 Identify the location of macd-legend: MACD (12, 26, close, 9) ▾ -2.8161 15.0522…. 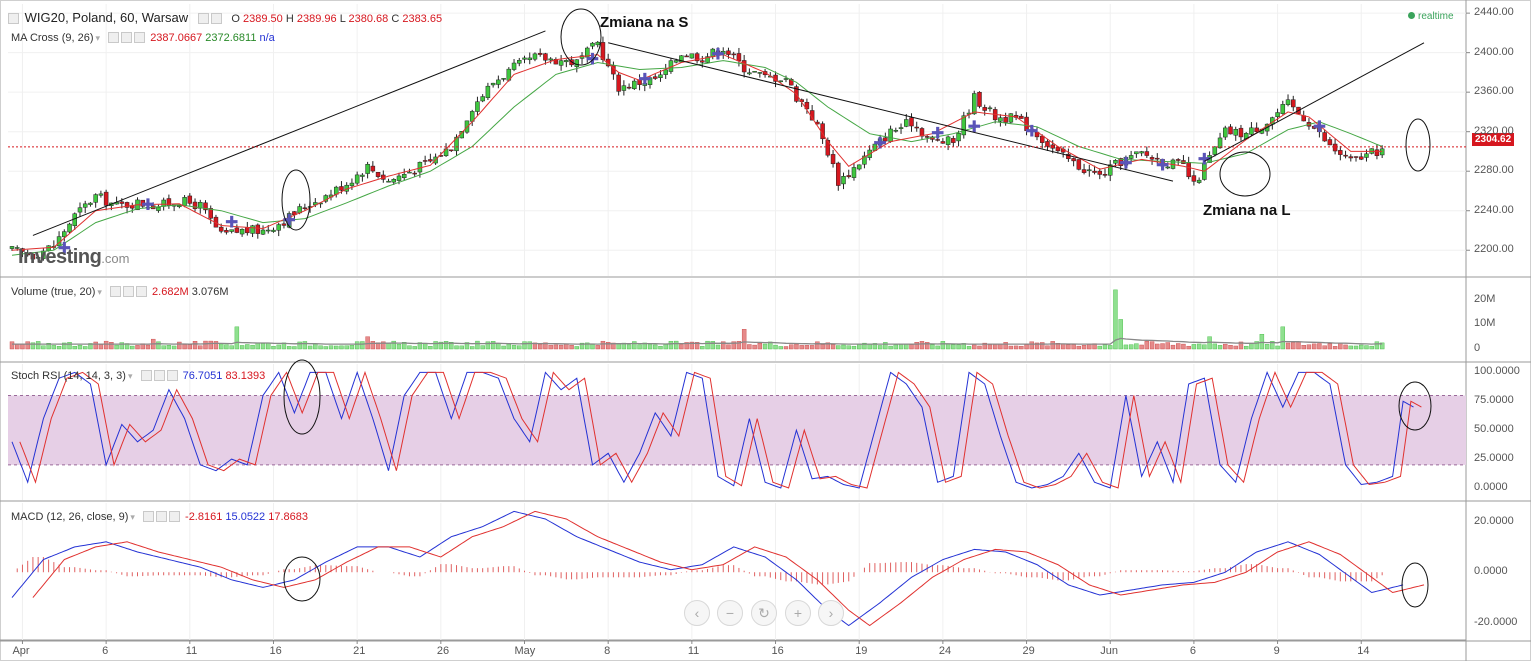
(159, 517).